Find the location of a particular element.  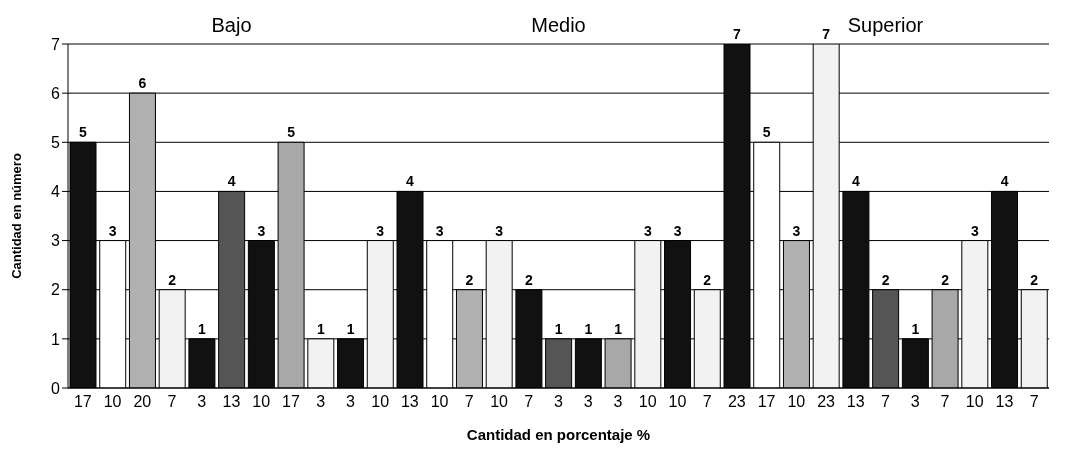

y-axis-title: Cantidad en número is located at coordinates (16, 216).